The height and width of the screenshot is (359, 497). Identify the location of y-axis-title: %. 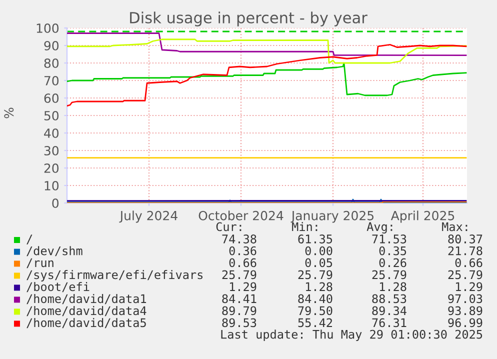
(9, 113).